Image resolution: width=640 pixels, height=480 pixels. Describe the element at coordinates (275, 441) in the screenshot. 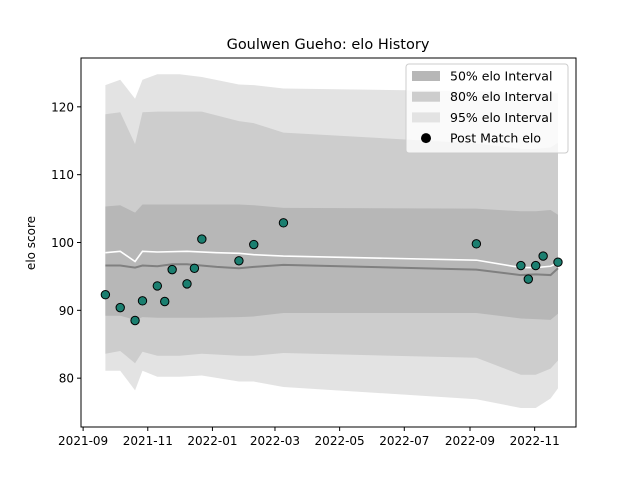

I see `x-tick-label: 2022-03` at that location.